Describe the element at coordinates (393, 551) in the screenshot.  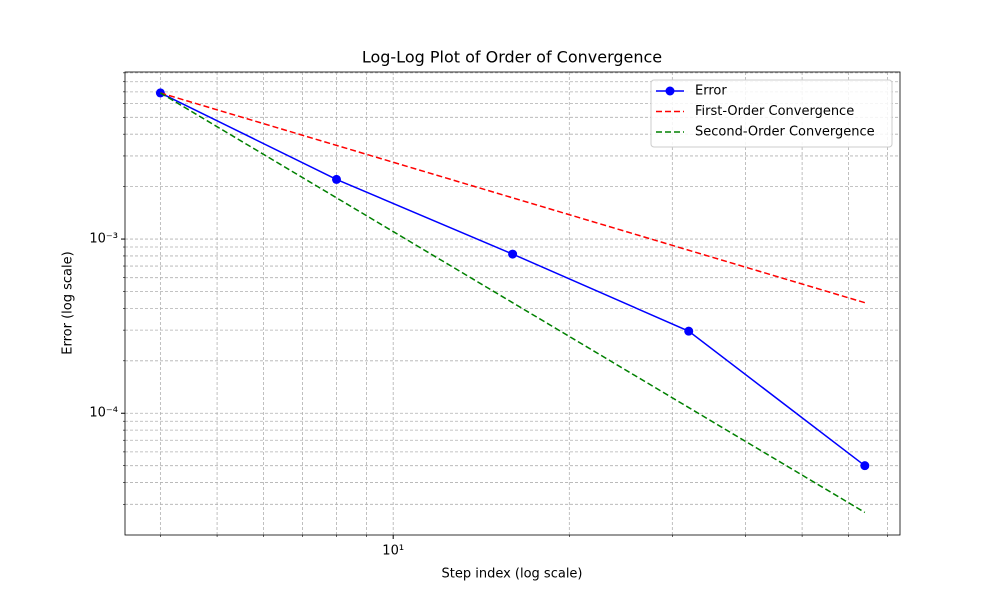
I see `x-tick-label: 10¹` at that location.